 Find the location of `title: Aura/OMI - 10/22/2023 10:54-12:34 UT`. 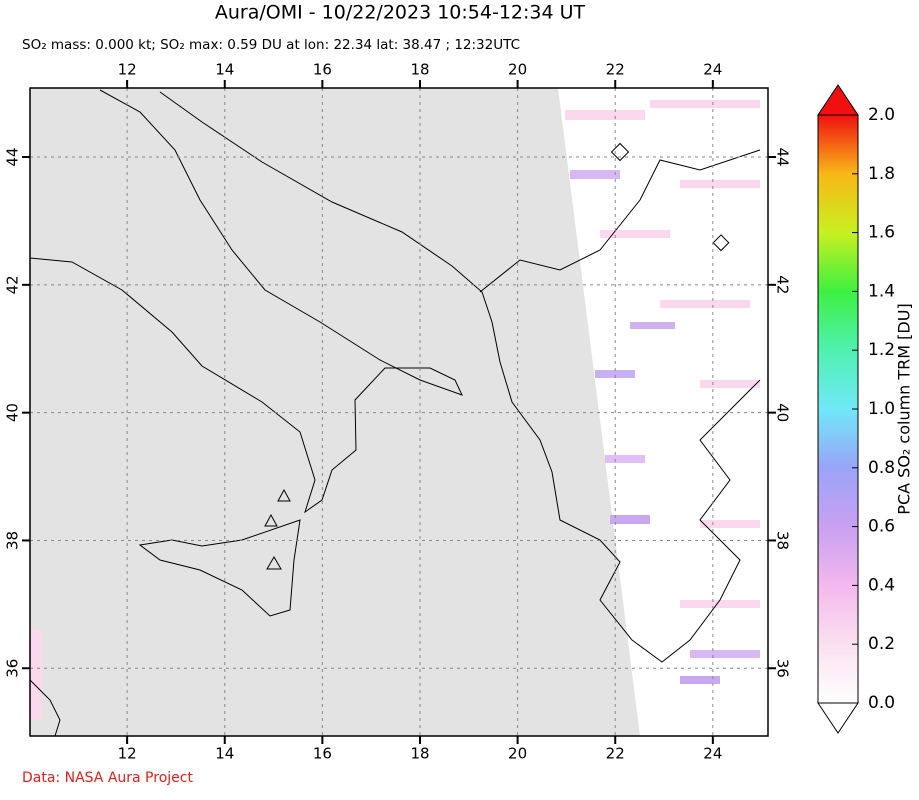

title: Aura/OMI - 10/22/2023 10:54-12:34 UT is located at coordinates (400, 13).